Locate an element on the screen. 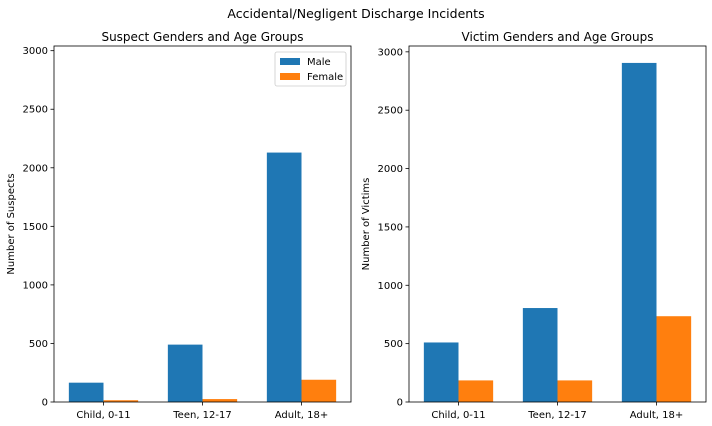 The height and width of the screenshot is (426, 712). legend-label-female: Female is located at coordinates (325, 77).